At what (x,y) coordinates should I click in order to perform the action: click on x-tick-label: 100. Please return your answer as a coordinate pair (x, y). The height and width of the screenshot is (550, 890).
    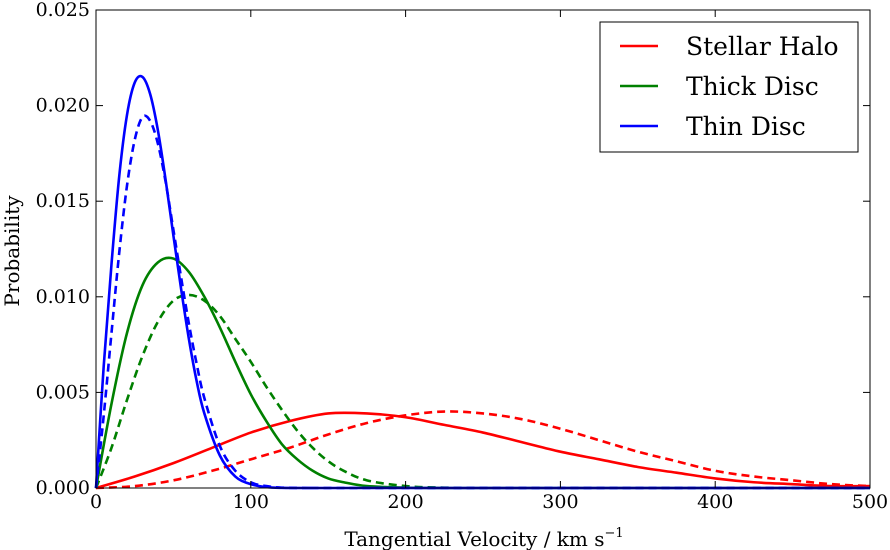
    Looking at the image, I should click on (251, 502).